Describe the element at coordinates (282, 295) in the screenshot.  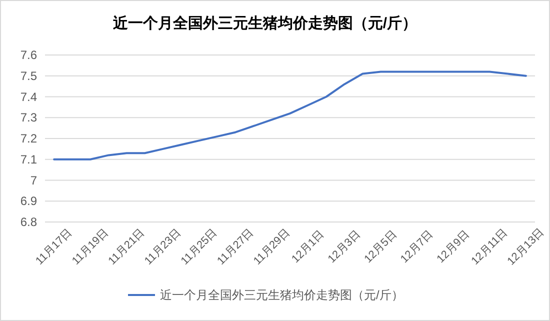
I see `legend-label: 近一个月全国外三元生猪均价走势图（元/斤）` at that location.